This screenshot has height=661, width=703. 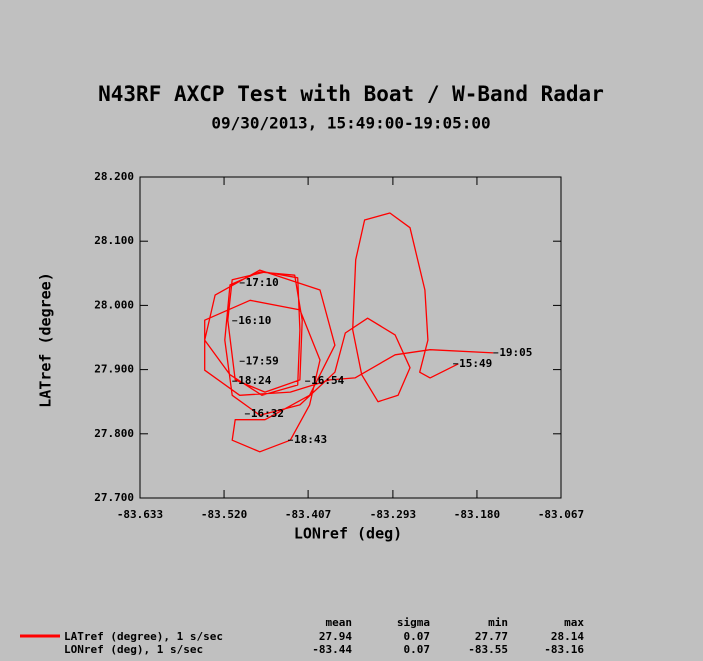 I want to click on stats-value: -83.16, so click(x=564, y=649).